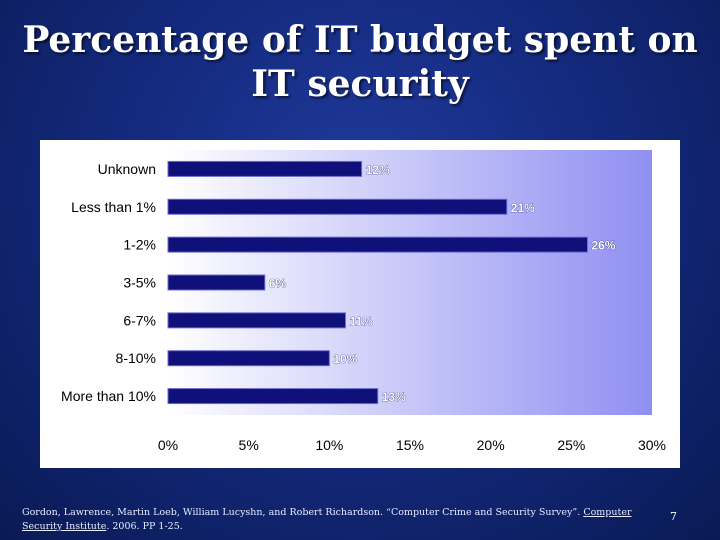  Describe the element at coordinates (108, 396) in the screenshot. I see `category-label: More than 10%` at that location.